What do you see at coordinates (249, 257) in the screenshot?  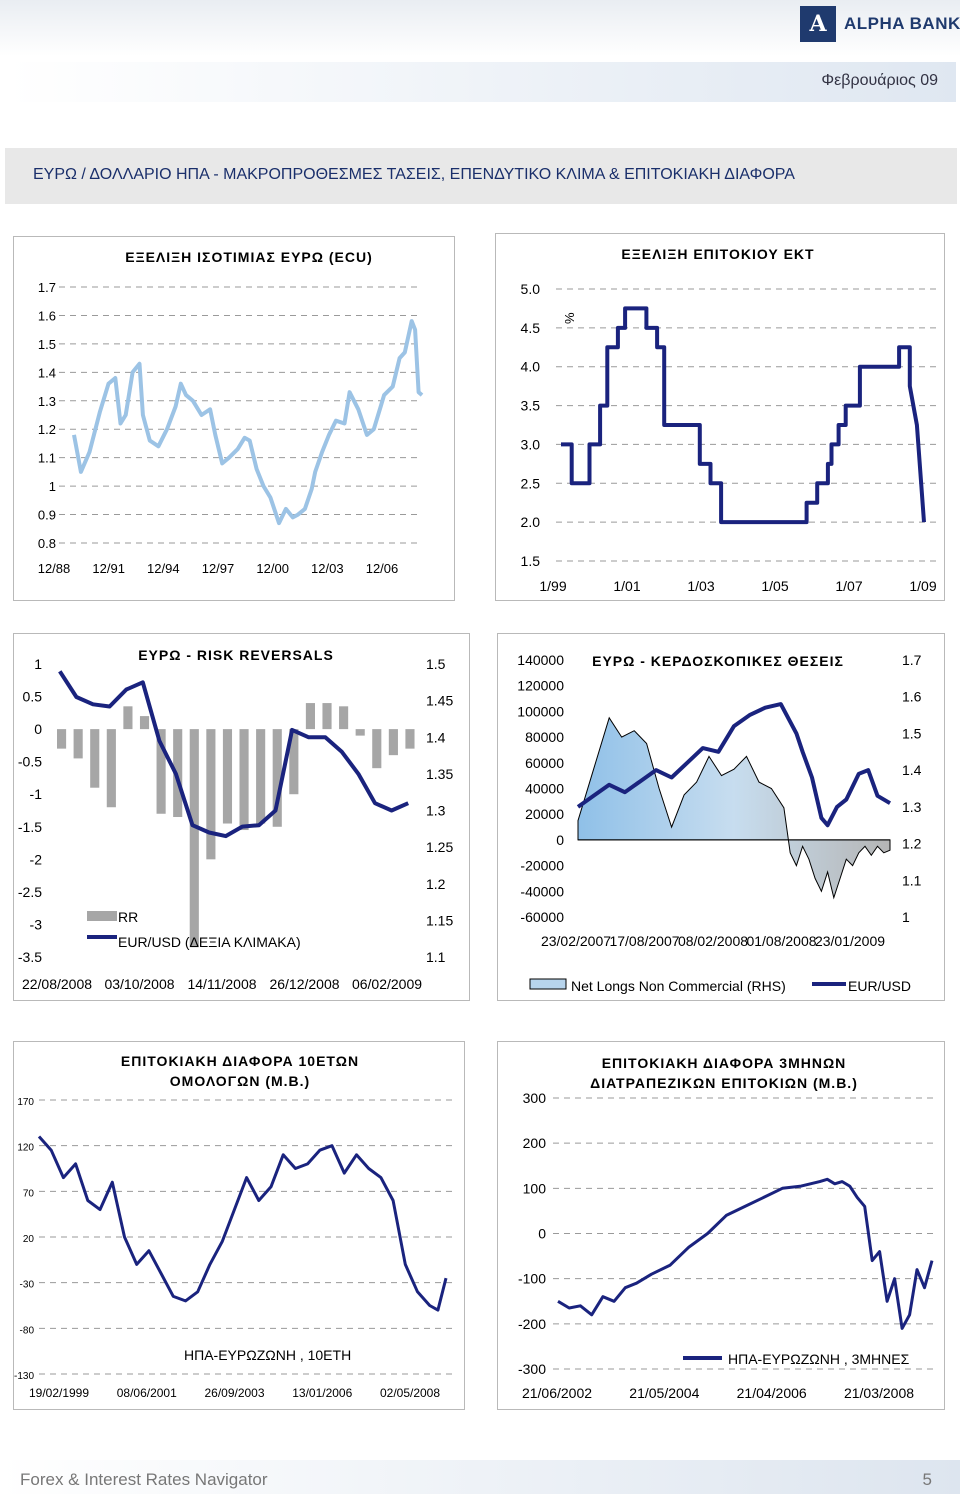 I see `chart-title: ΕΞΕΛΙΞΗ ΙΣΟΤΙΜΙΑΣ ΕΥΡΩ (ECU)` at bounding box center [249, 257].